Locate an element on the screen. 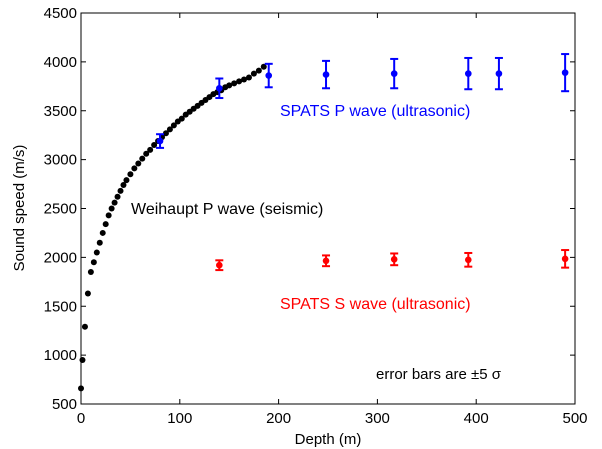 This screenshot has height=449, width=602. annotation-weihaupt: Weihaupt P wave (seismic) is located at coordinates (227, 209).